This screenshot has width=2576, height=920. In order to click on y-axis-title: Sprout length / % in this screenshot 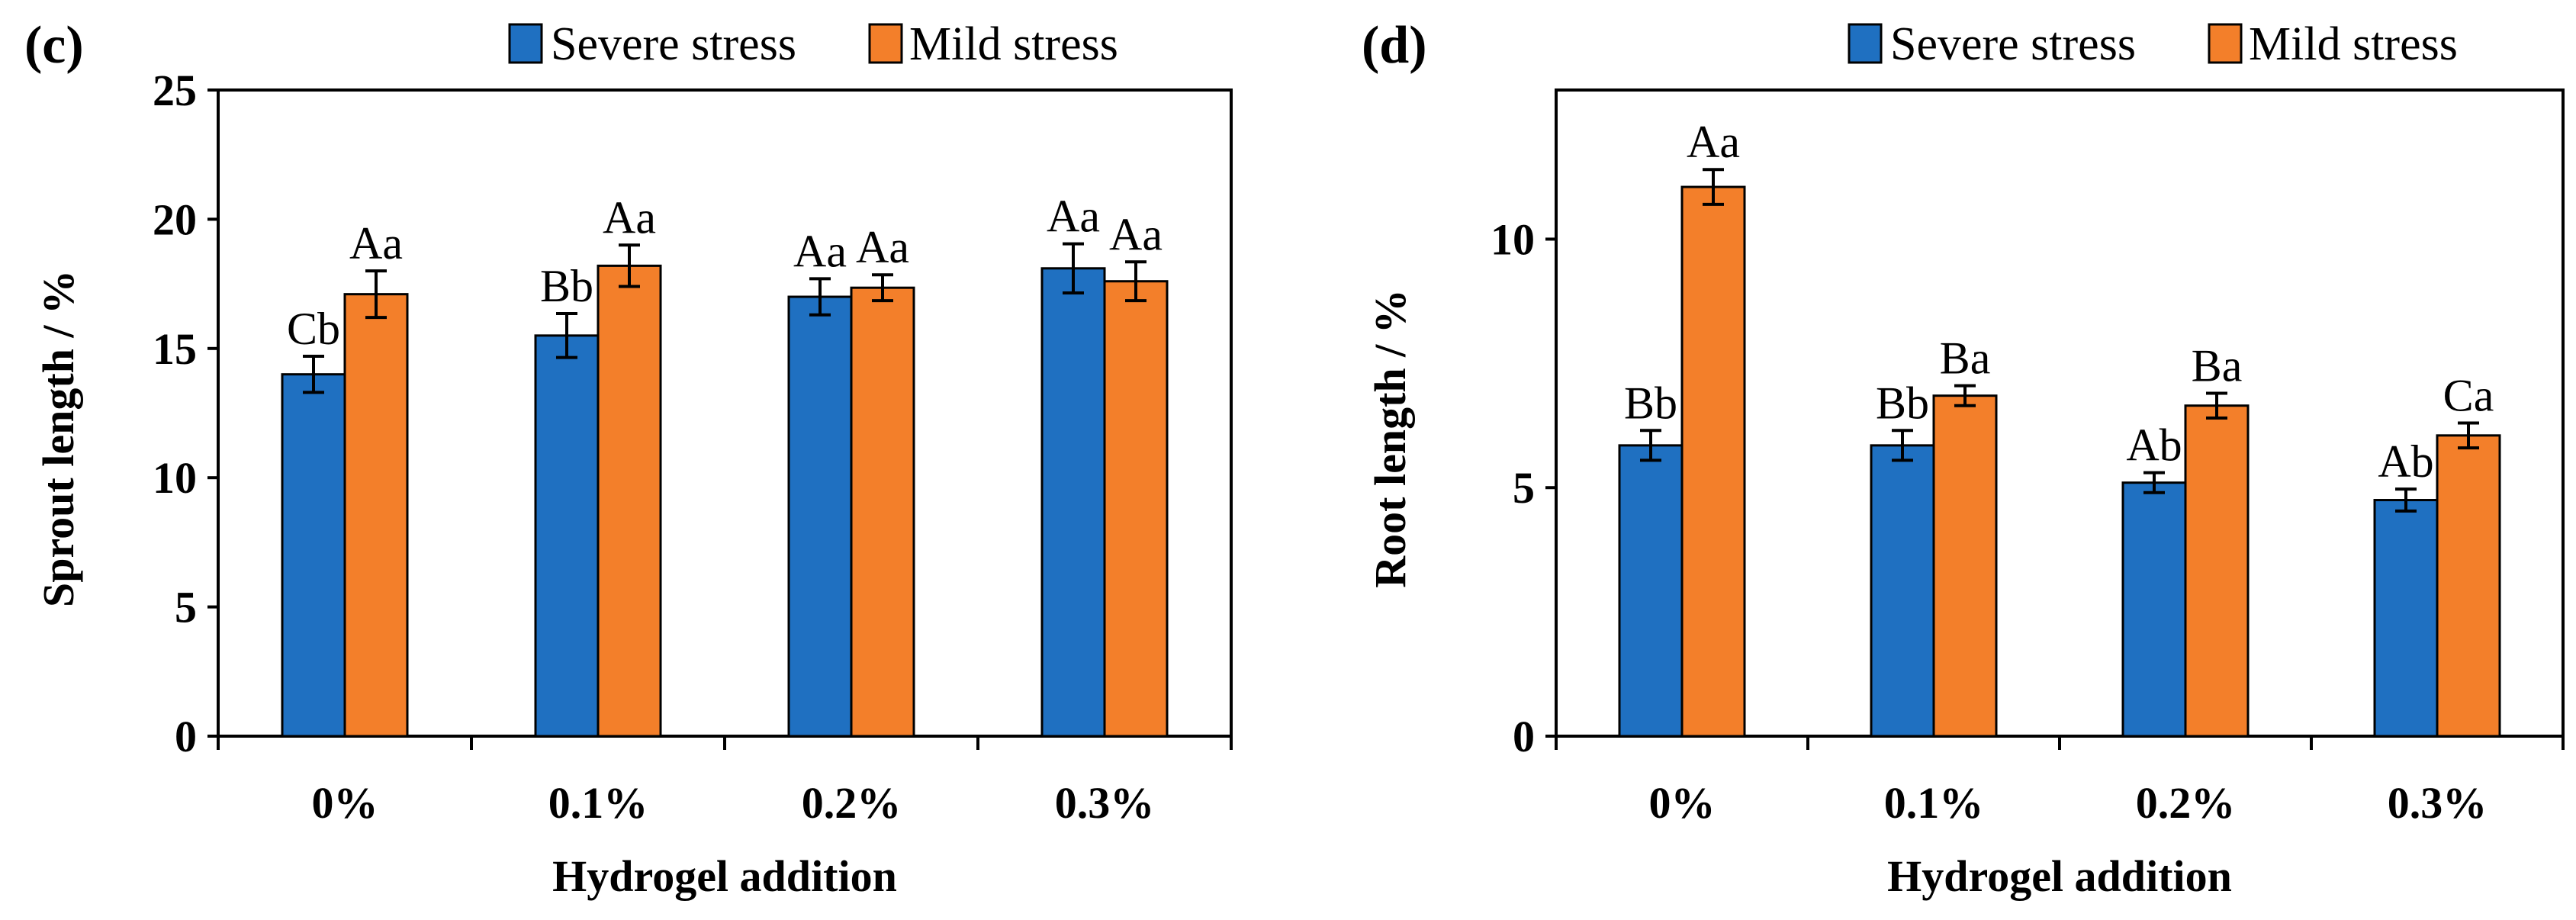, I will do `click(59, 438)`.